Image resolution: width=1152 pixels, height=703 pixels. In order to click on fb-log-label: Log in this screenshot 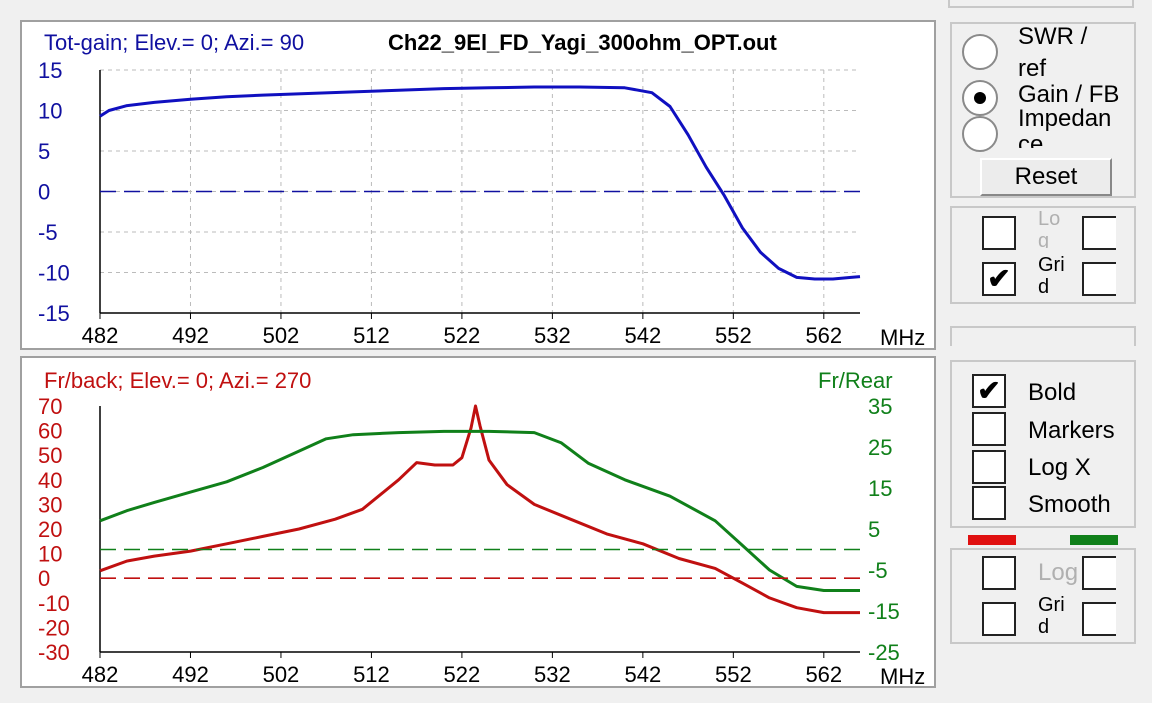, I will do `click(1058, 572)`.